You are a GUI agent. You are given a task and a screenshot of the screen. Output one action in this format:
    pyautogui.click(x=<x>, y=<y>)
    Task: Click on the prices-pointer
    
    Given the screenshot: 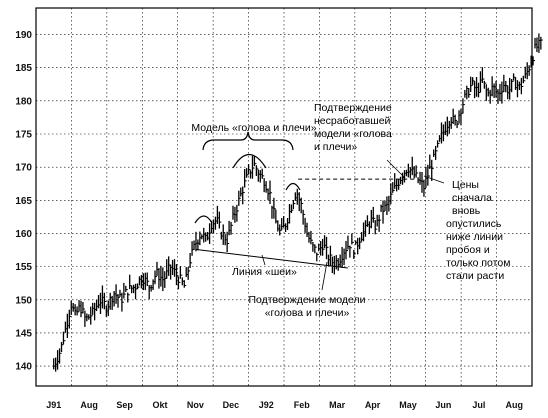 What is the action you would take?
    pyautogui.click(x=434, y=179)
    